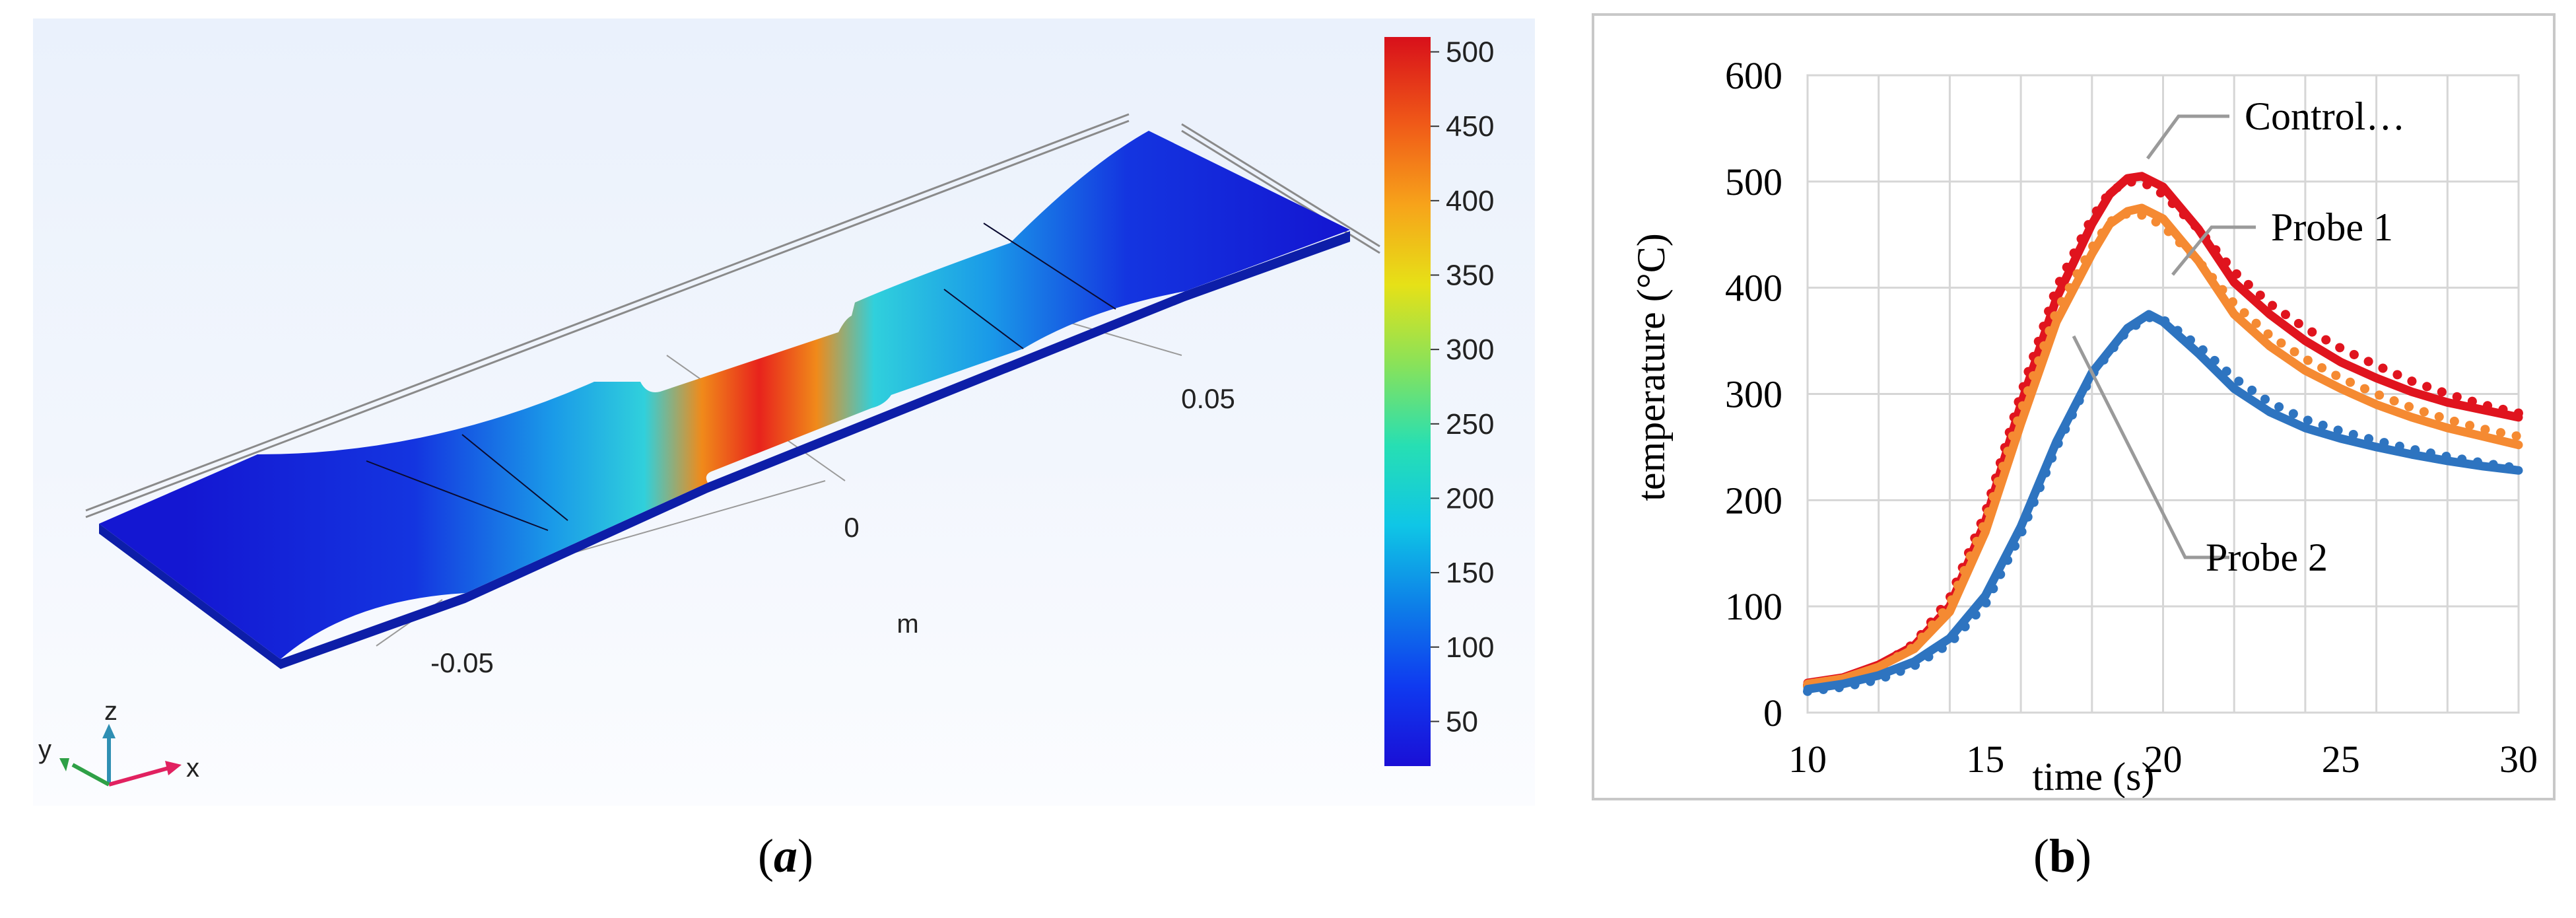  I want to click on x-tick-label: 30, so click(2519, 759).